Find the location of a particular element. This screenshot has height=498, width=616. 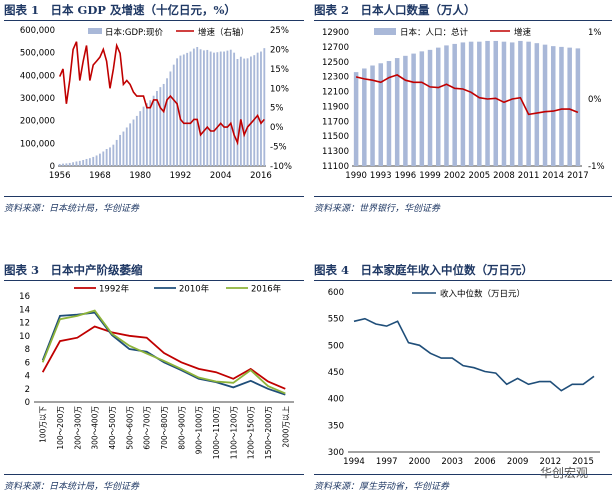

x-tick-label: 600～700万 is located at coordinates (147, 428).